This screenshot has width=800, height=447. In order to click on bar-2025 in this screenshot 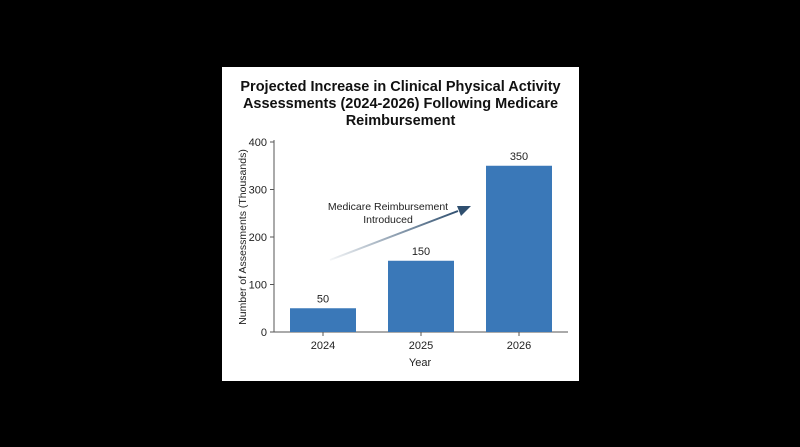, I will do `click(421, 296)`.